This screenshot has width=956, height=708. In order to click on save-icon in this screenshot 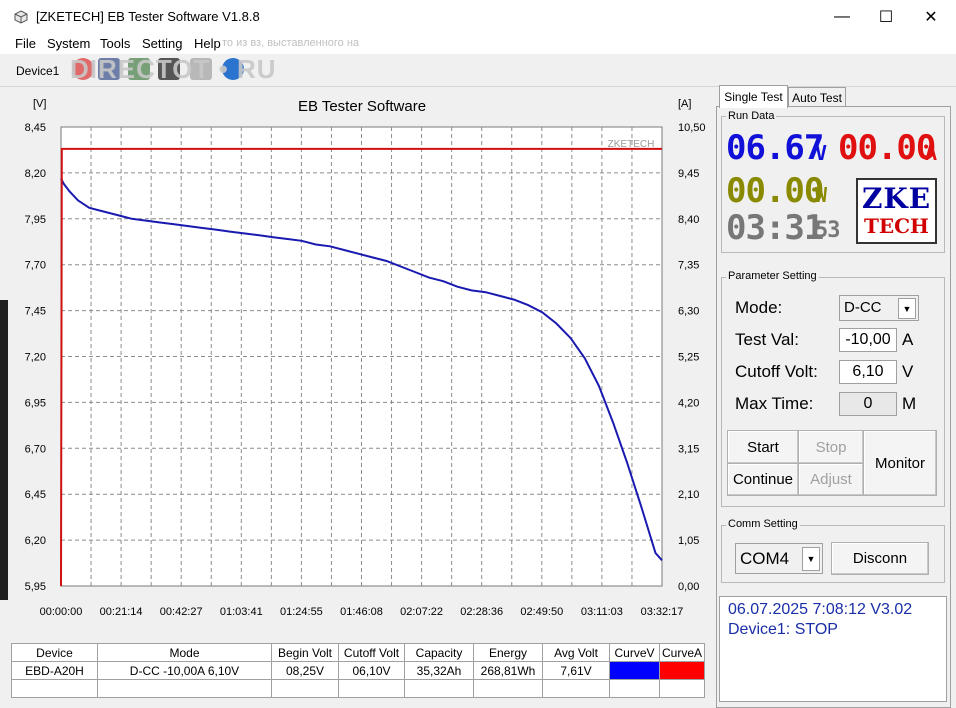, I will do `click(109, 69)`.